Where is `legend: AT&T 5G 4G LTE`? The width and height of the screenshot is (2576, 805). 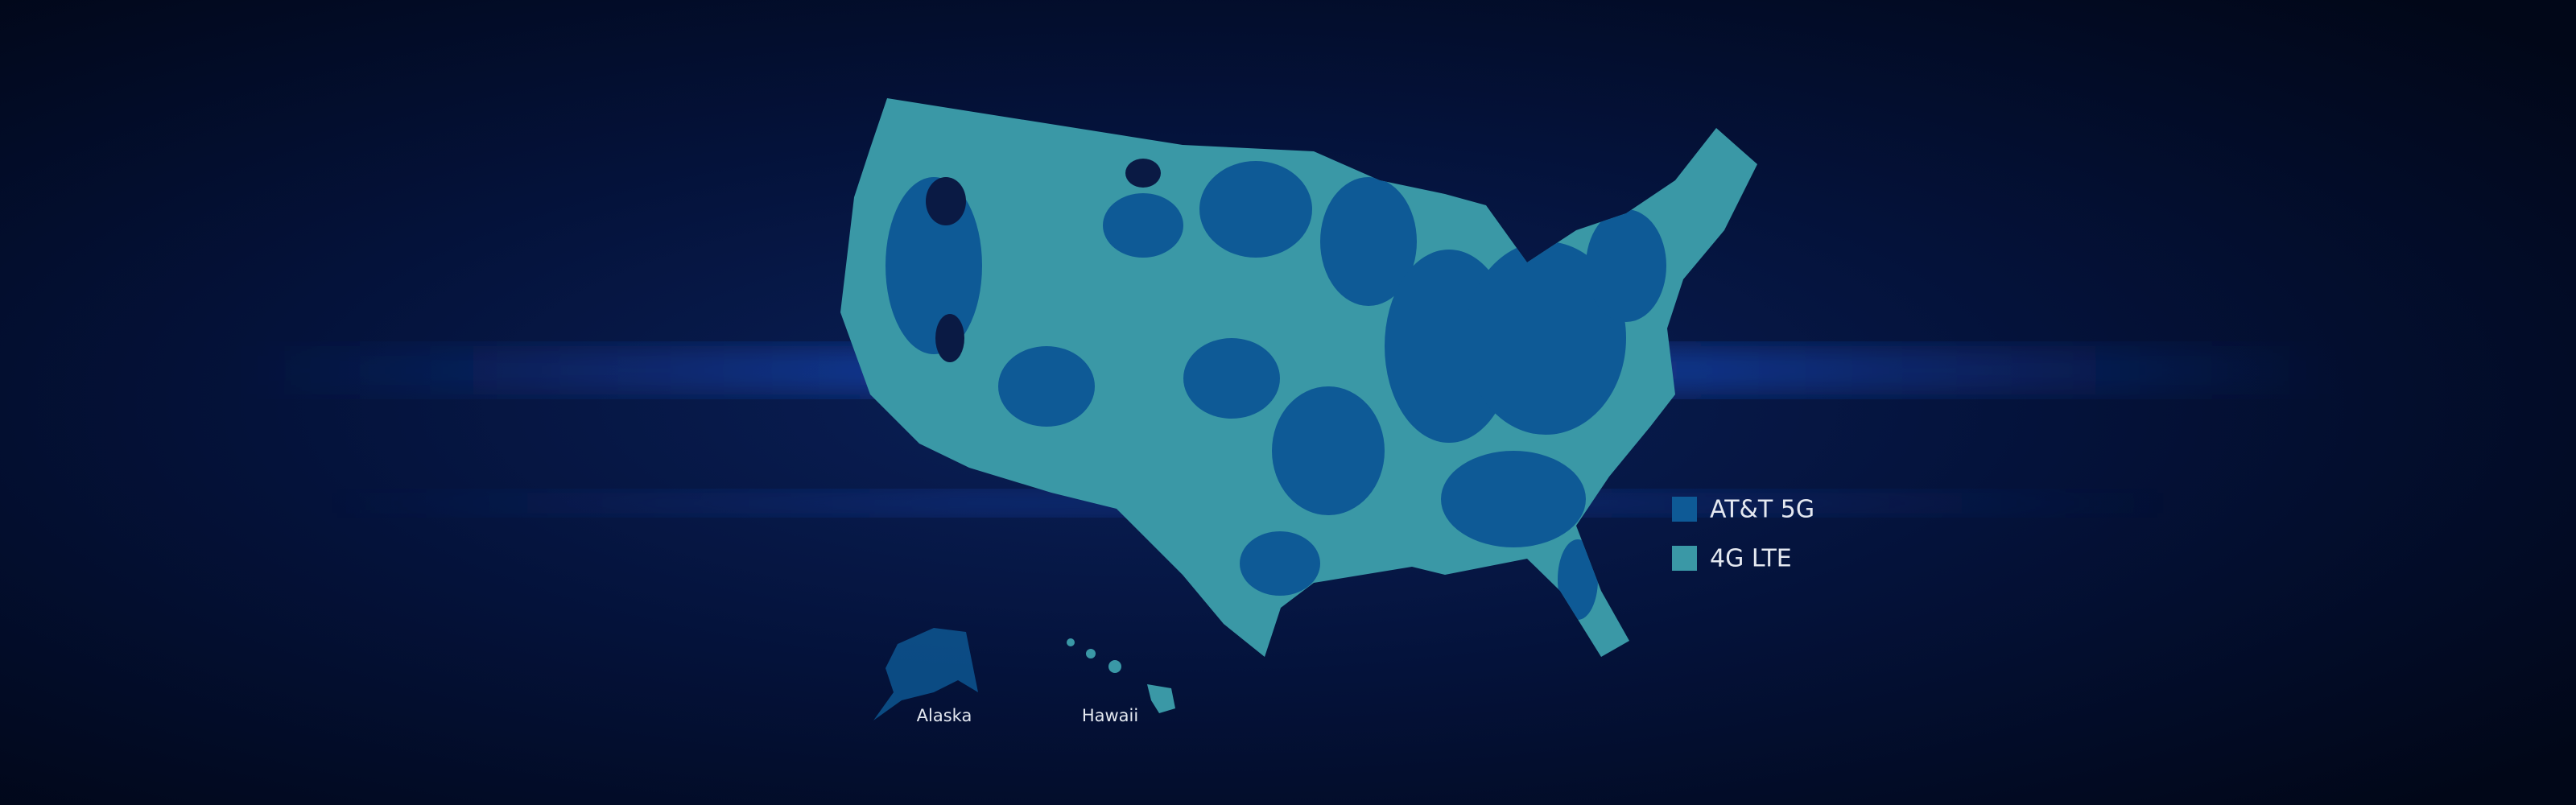 legend: AT&T 5G 4G LTE is located at coordinates (1743, 534).